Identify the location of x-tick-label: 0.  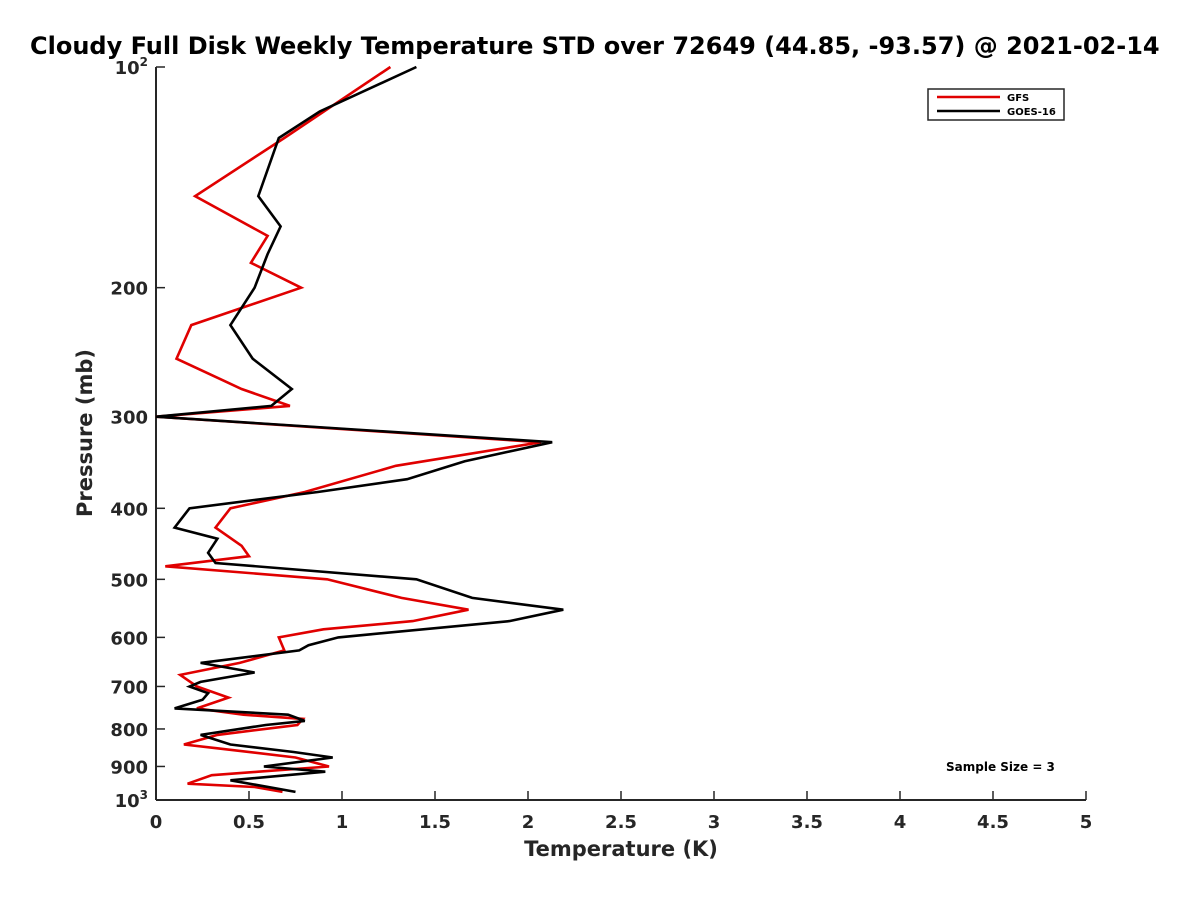
(156, 822).